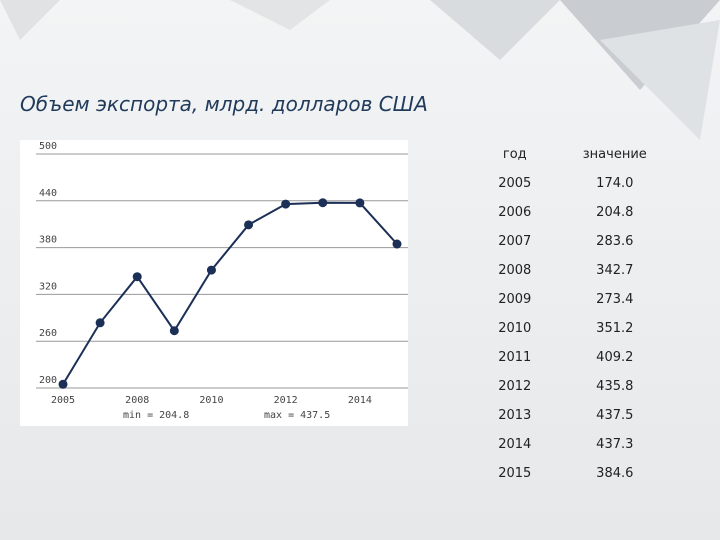 The width and height of the screenshot is (720, 540). I want to click on table-row: 2006 204.8, so click(580, 212).